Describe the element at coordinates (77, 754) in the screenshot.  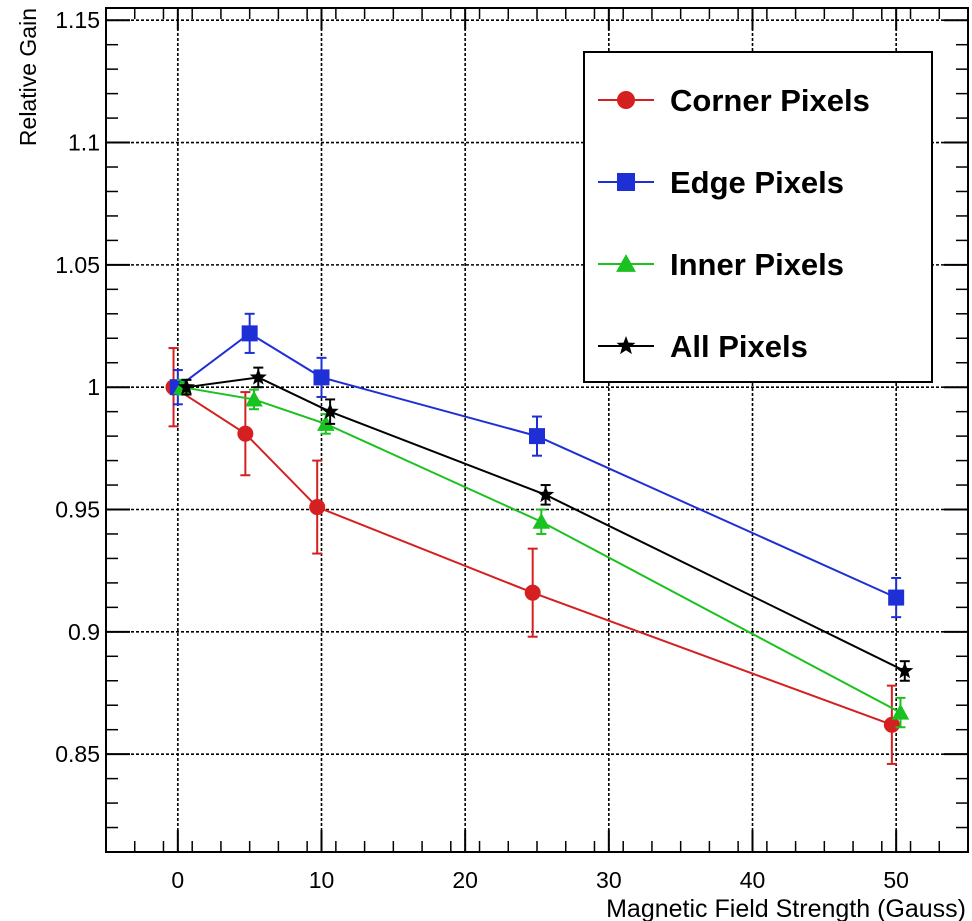
I see `y-tick-label: 0.85` at that location.